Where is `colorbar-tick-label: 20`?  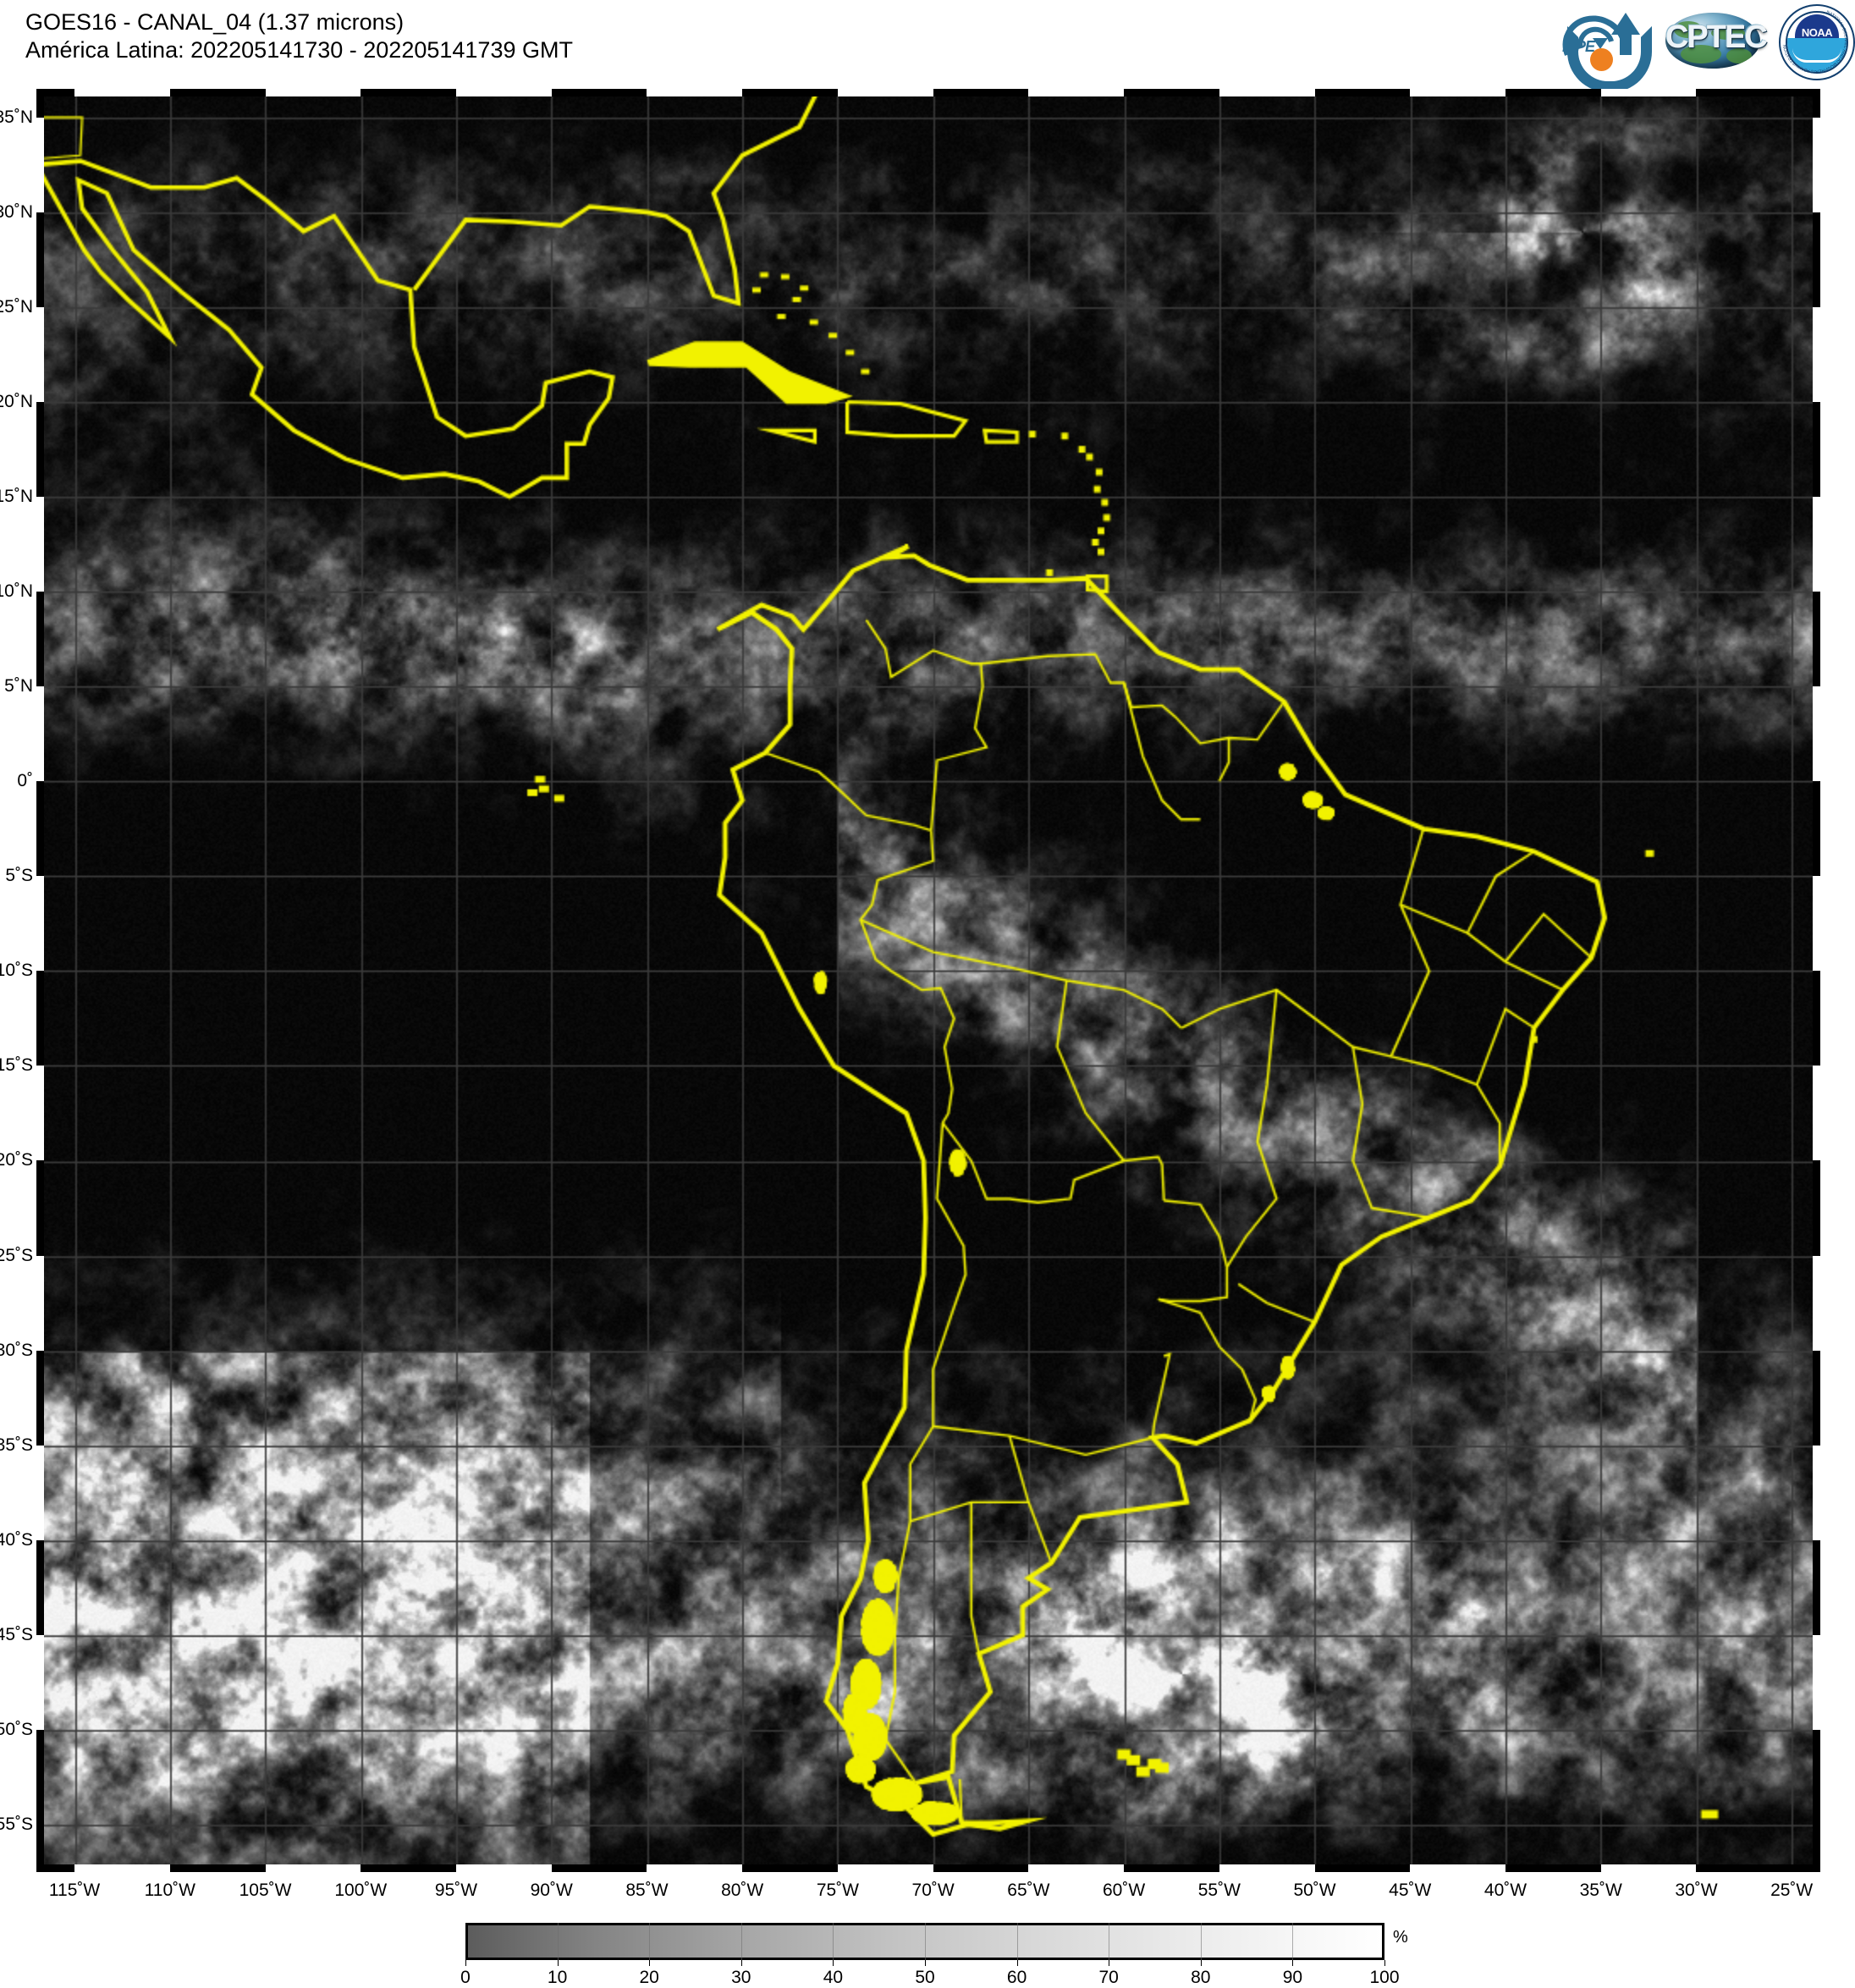
colorbar-tick-label: 20 is located at coordinates (649, 1977).